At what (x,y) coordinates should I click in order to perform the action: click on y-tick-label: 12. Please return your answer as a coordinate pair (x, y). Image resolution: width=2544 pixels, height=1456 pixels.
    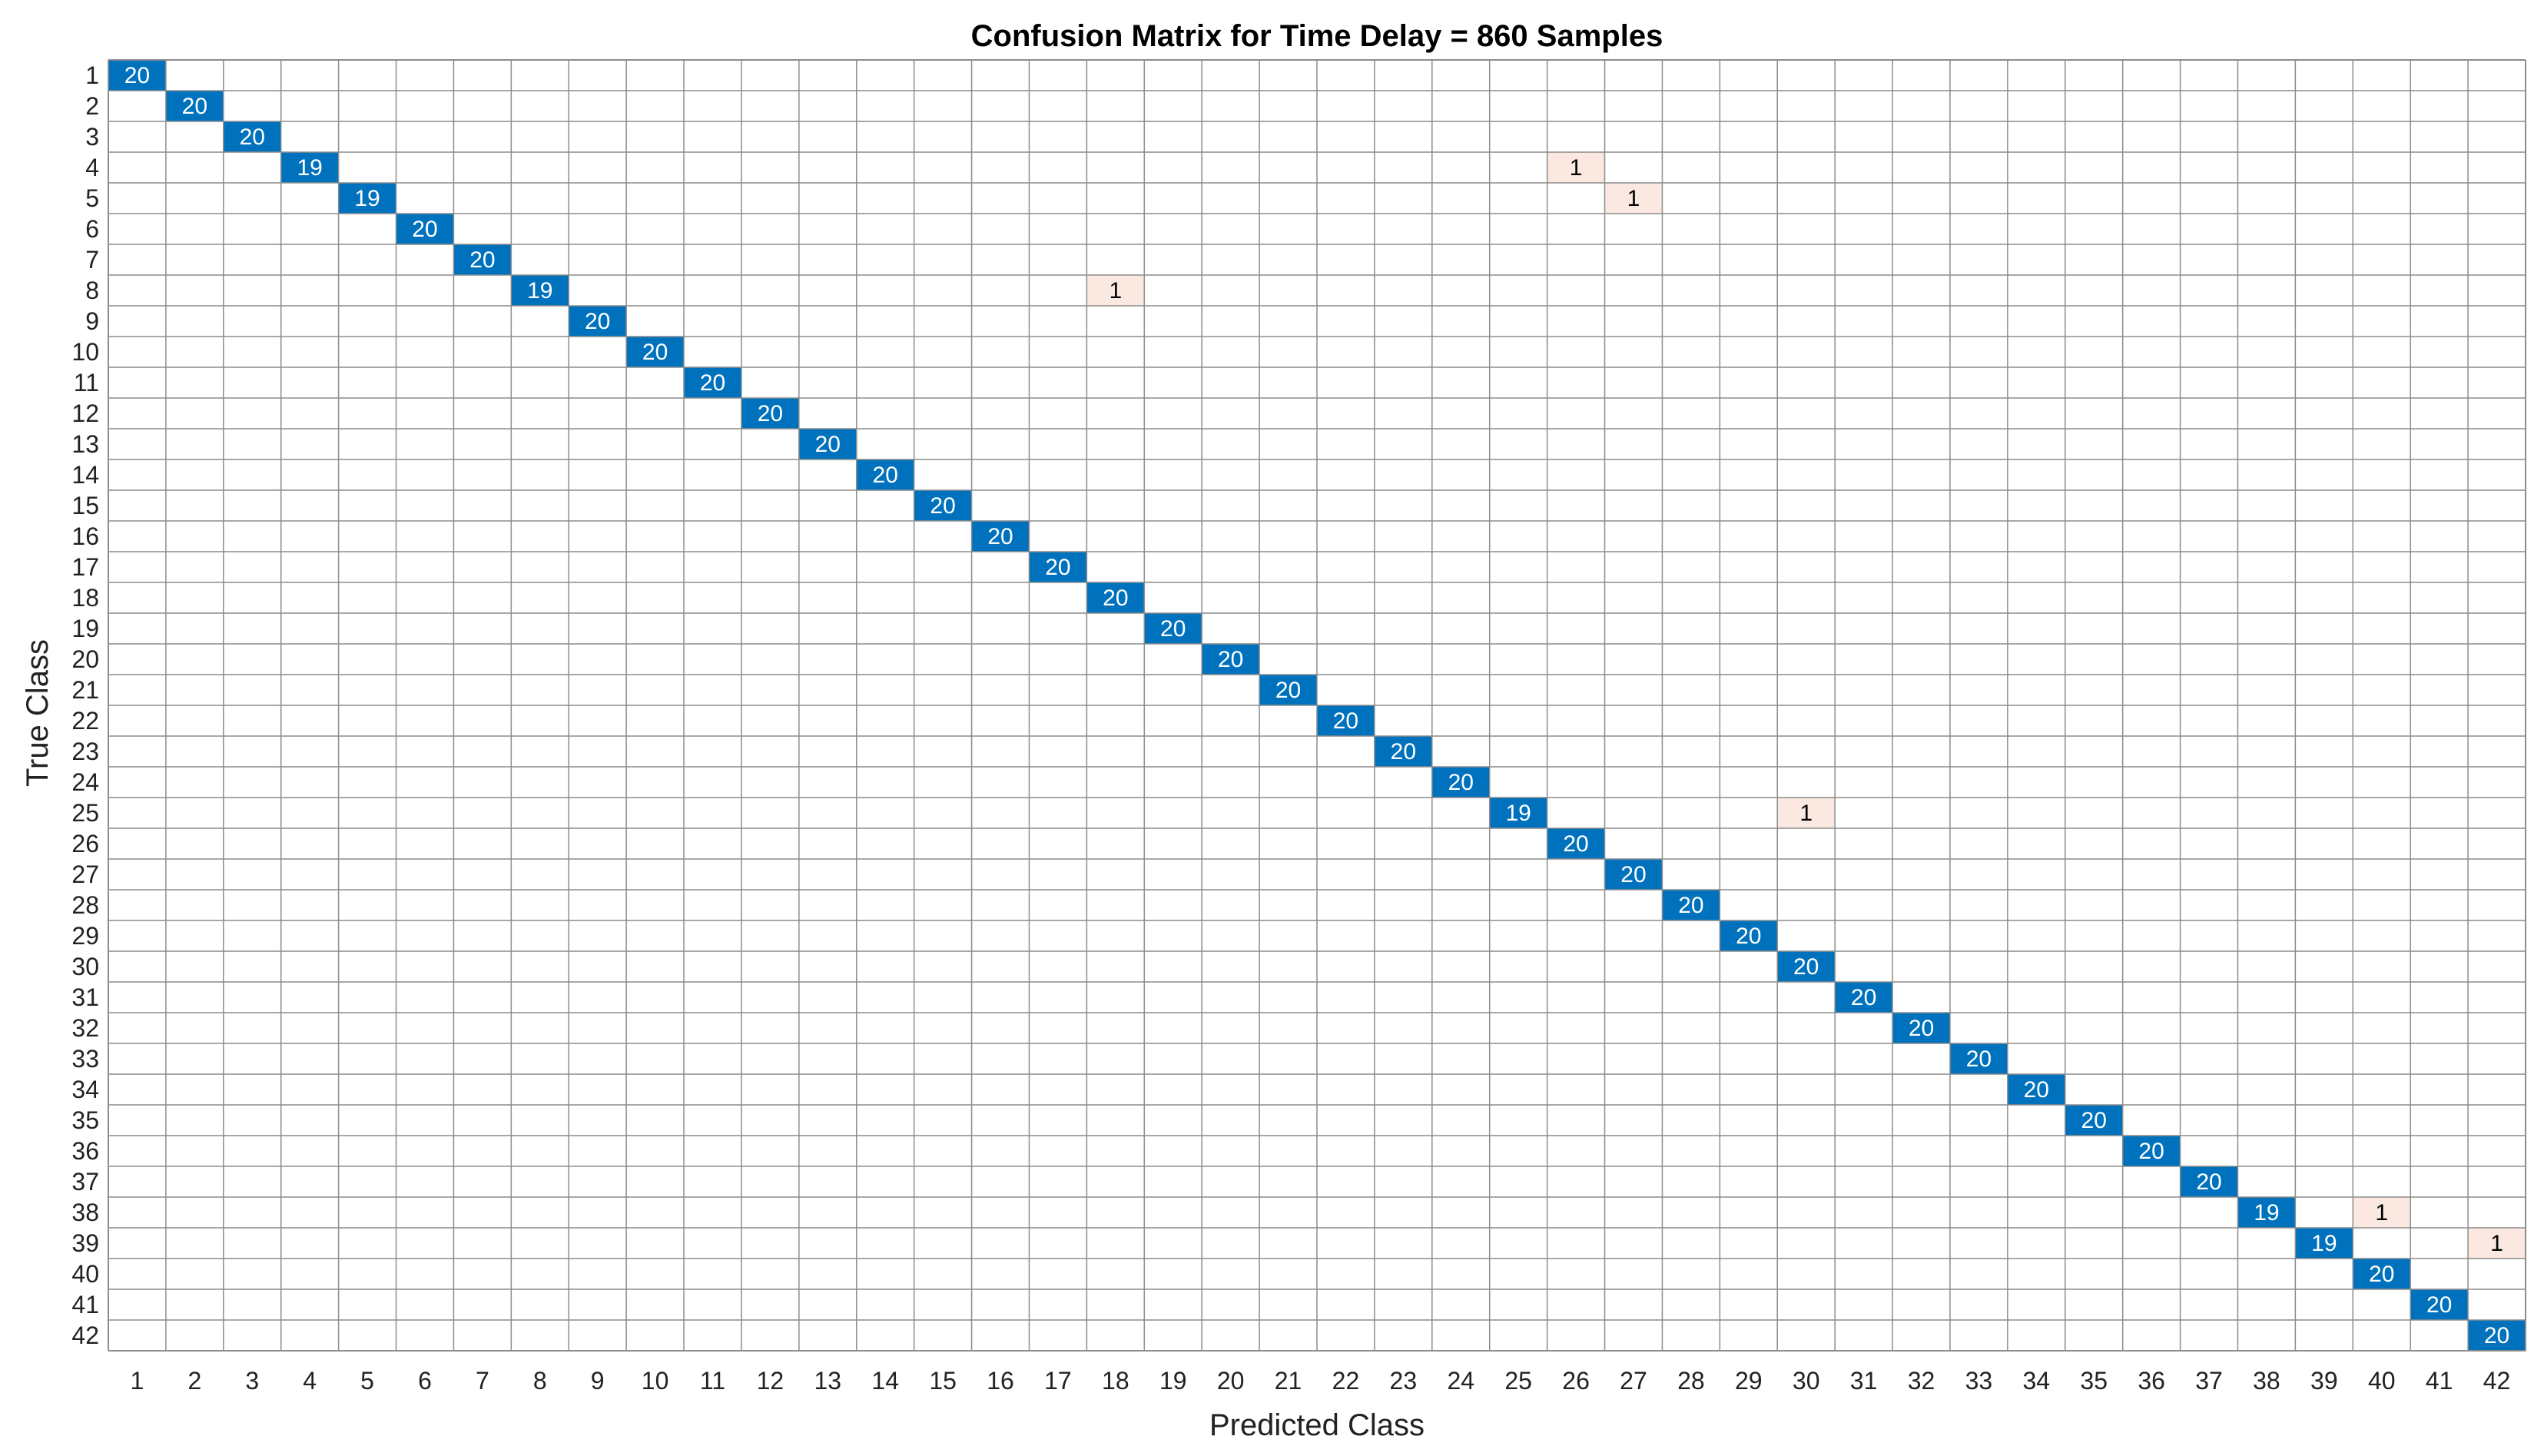
    Looking at the image, I should click on (85, 414).